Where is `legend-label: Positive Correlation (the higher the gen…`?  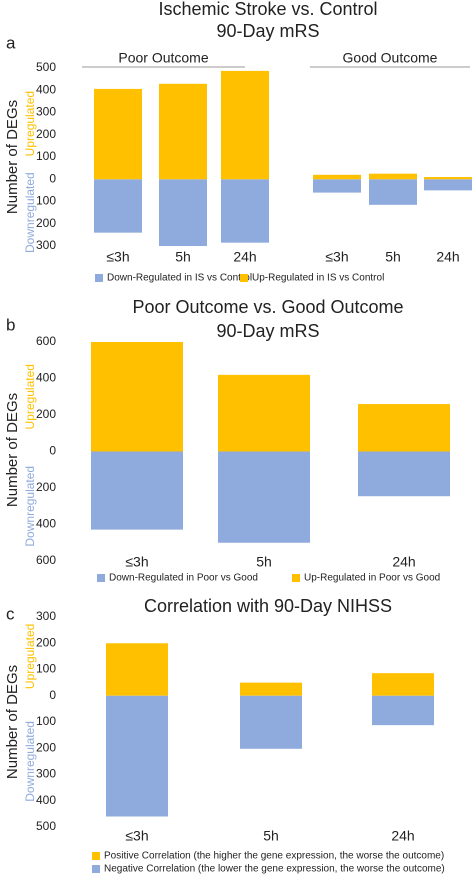
legend-label: Positive Correlation (the higher the gen… is located at coordinates (274, 856).